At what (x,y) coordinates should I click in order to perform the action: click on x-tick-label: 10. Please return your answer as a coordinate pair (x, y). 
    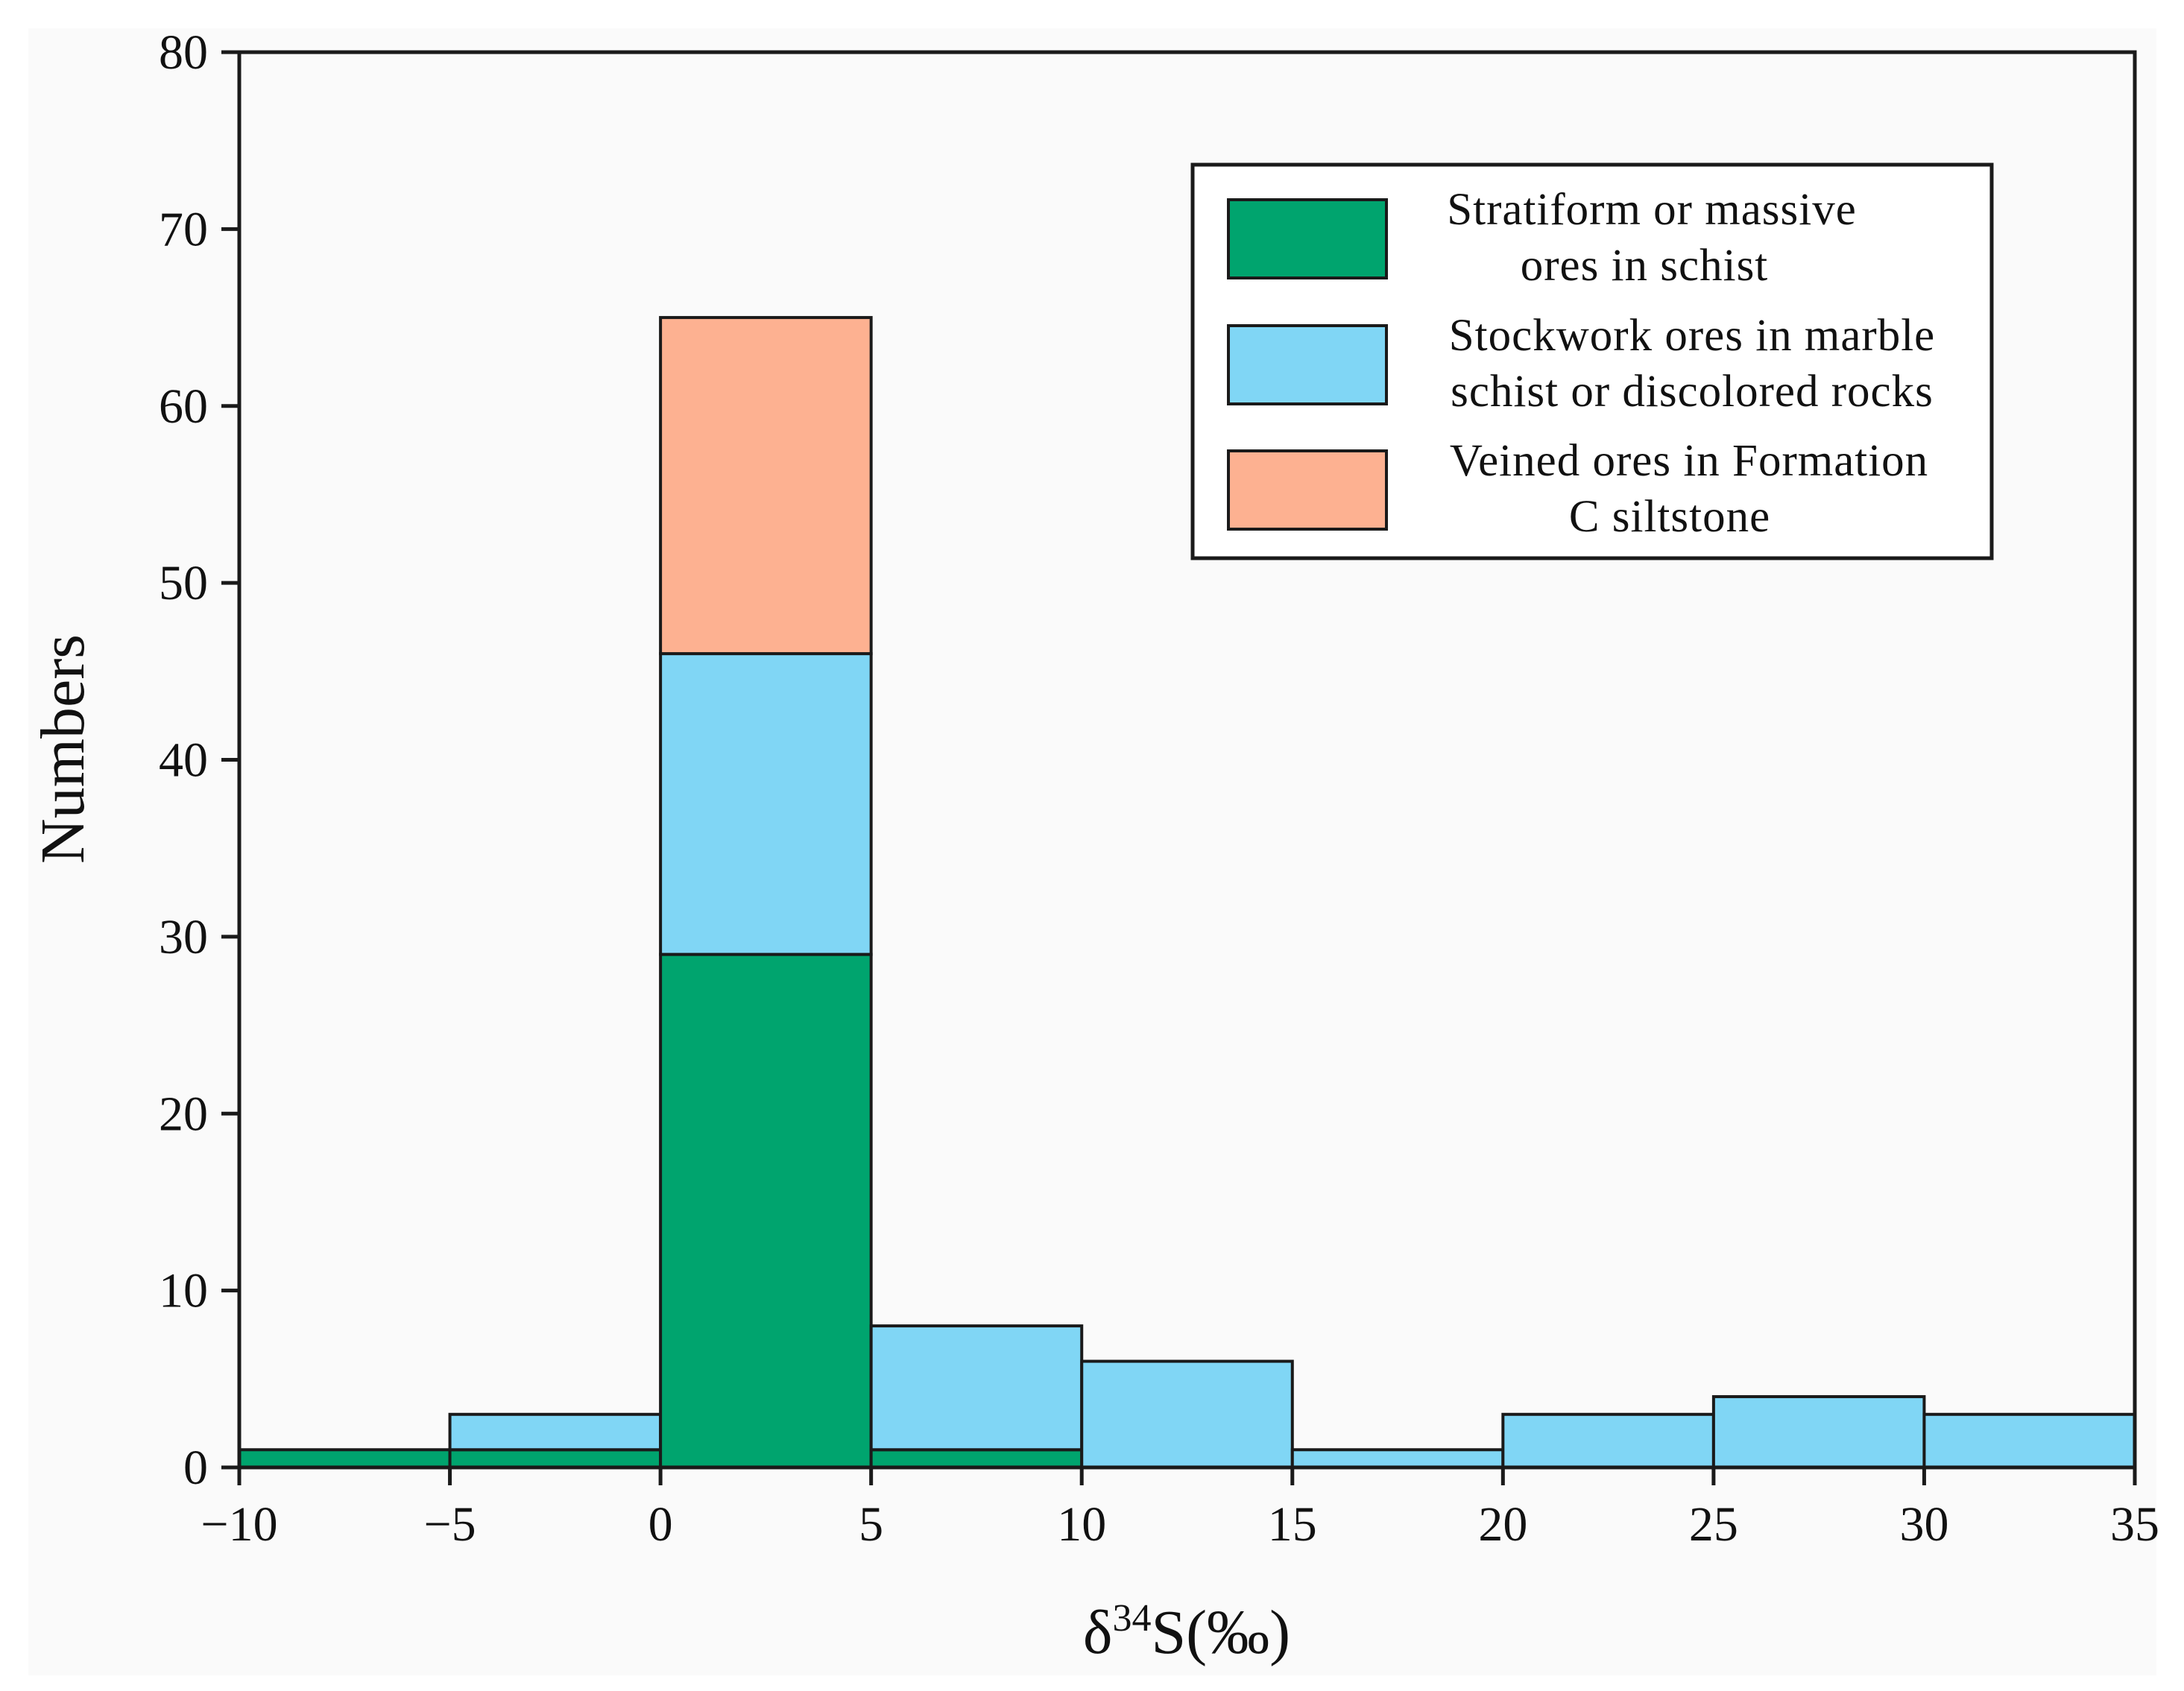
    Looking at the image, I should click on (1081, 1524).